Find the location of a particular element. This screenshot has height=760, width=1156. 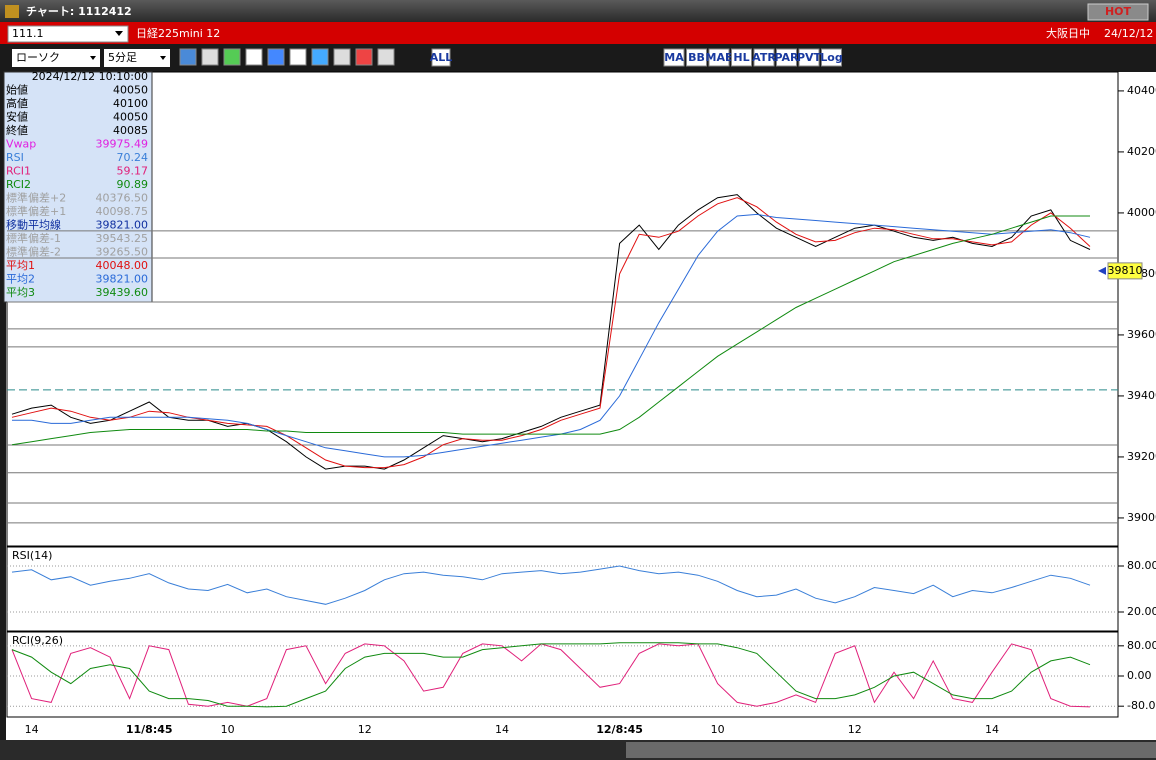

info-value: 40050 is located at coordinates (130, 90).